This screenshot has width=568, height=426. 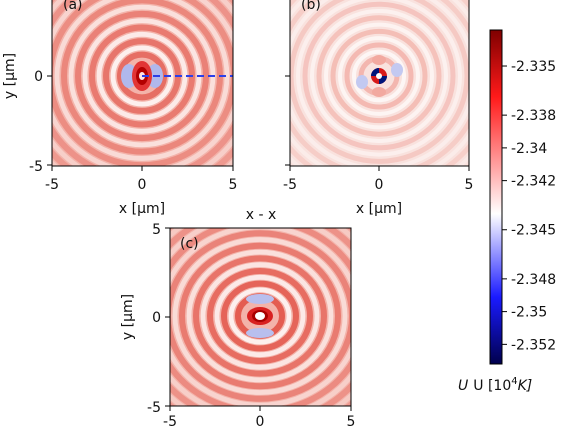 I want to click on panel-b-xtick-0: 0, so click(x=379, y=185).